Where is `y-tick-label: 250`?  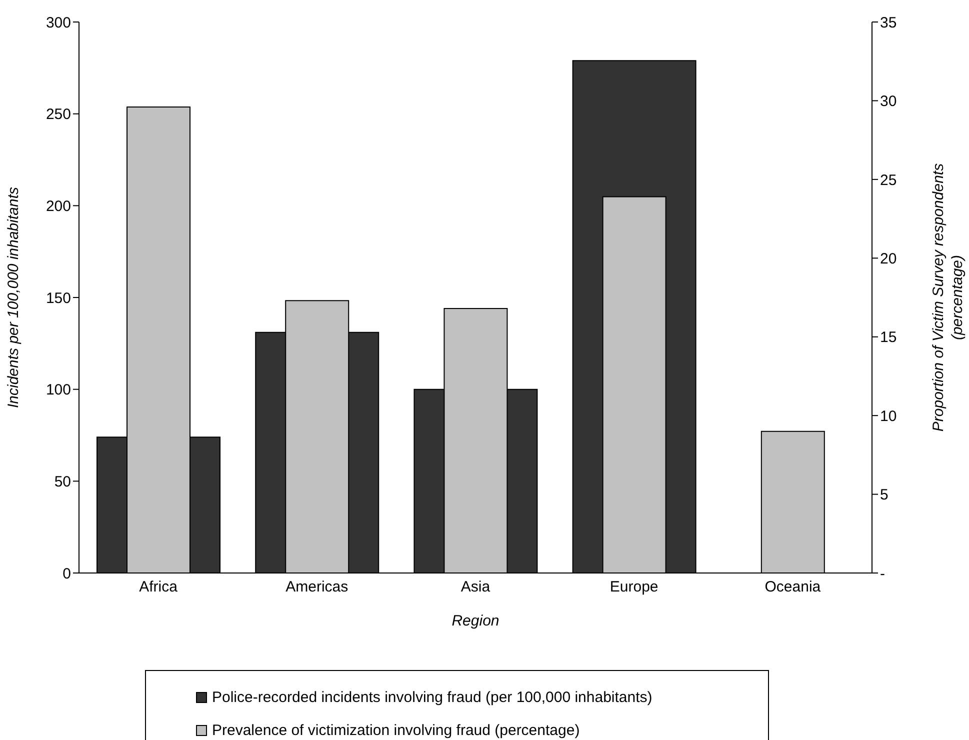
y-tick-label: 250 is located at coordinates (58, 115).